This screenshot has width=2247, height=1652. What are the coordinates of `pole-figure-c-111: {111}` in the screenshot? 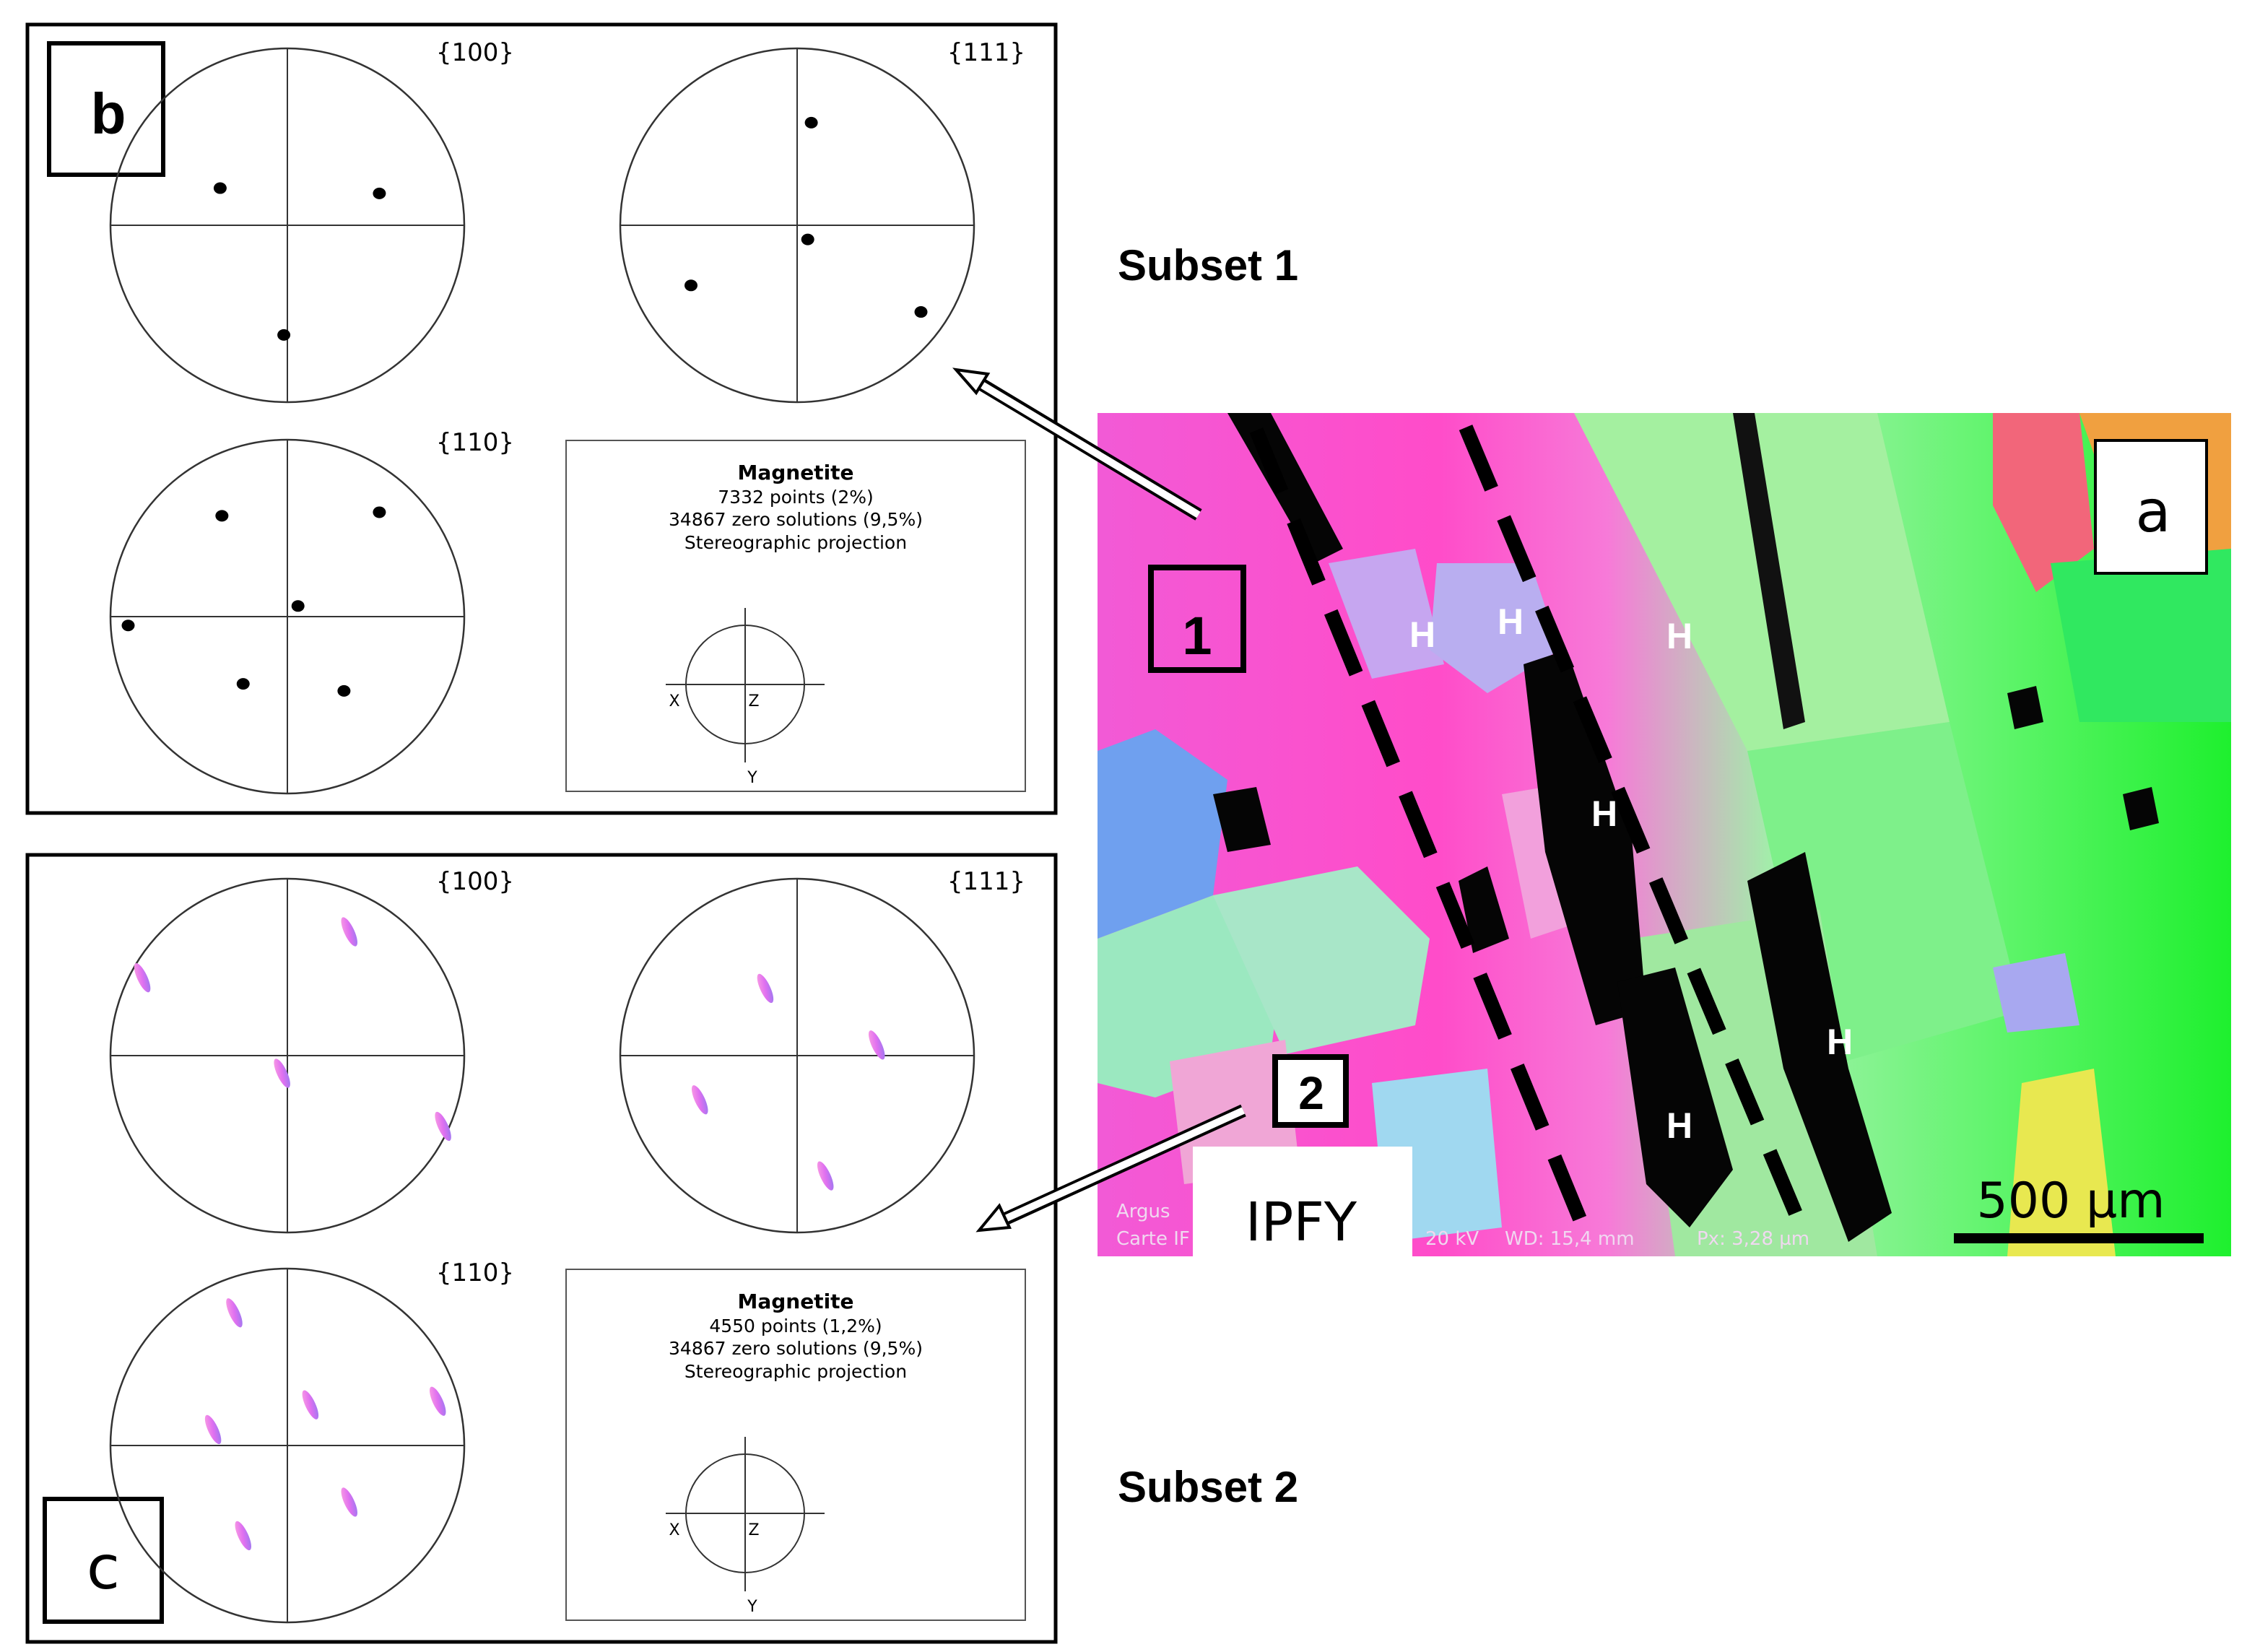 It's located at (822, 1050).